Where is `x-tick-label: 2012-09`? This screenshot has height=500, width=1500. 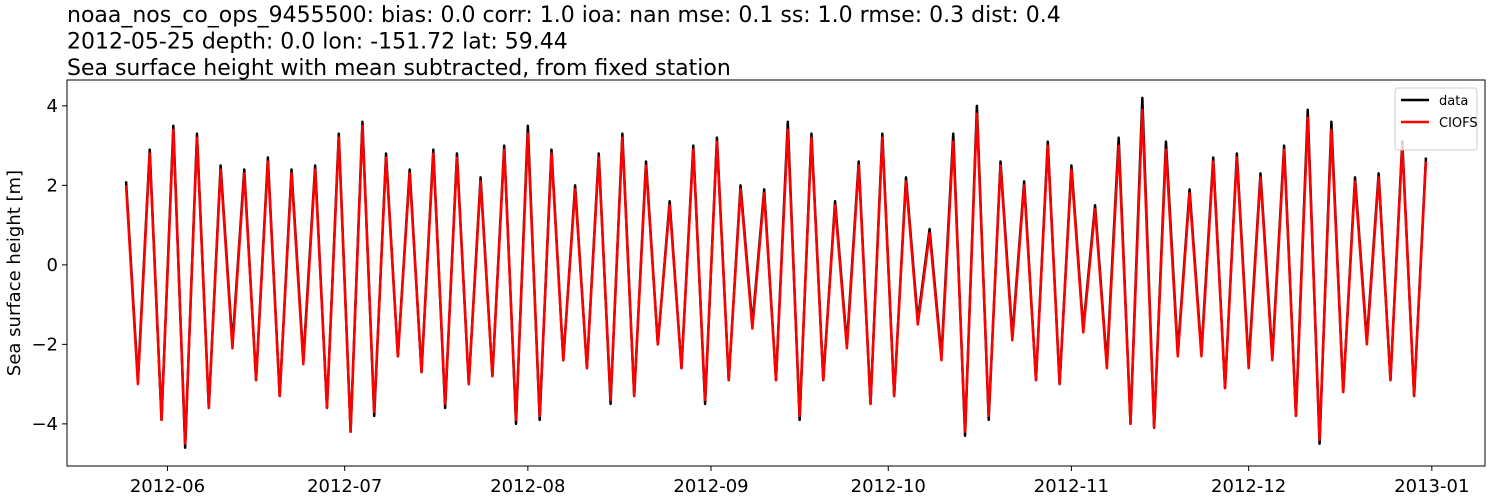
x-tick-label: 2012-09 is located at coordinates (710, 486).